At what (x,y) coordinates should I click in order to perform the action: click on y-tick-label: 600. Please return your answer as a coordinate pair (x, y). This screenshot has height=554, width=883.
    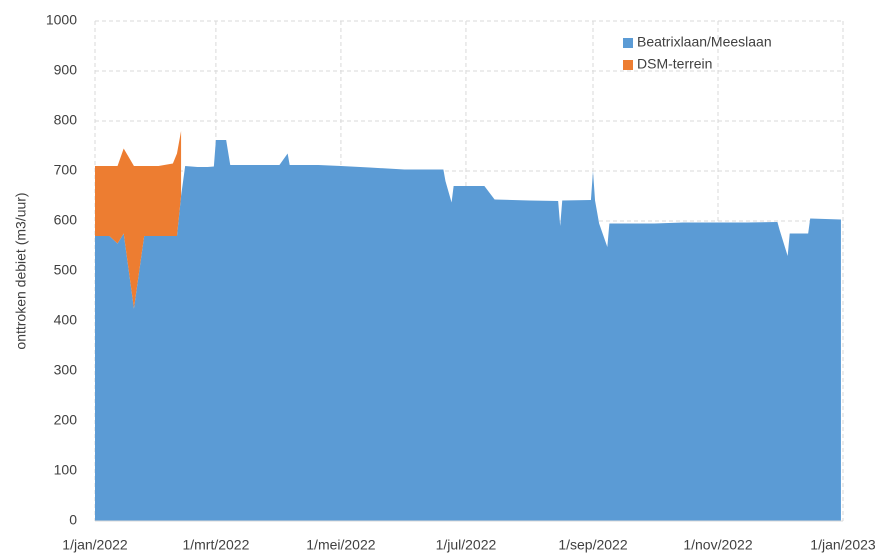
    Looking at the image, I should click on (66, 220).